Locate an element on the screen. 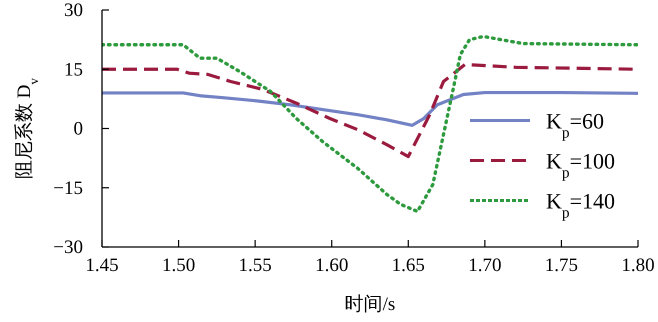 The image size is (658, 322). x-tick-label: 1.55 is located at coordinates (255, 265).